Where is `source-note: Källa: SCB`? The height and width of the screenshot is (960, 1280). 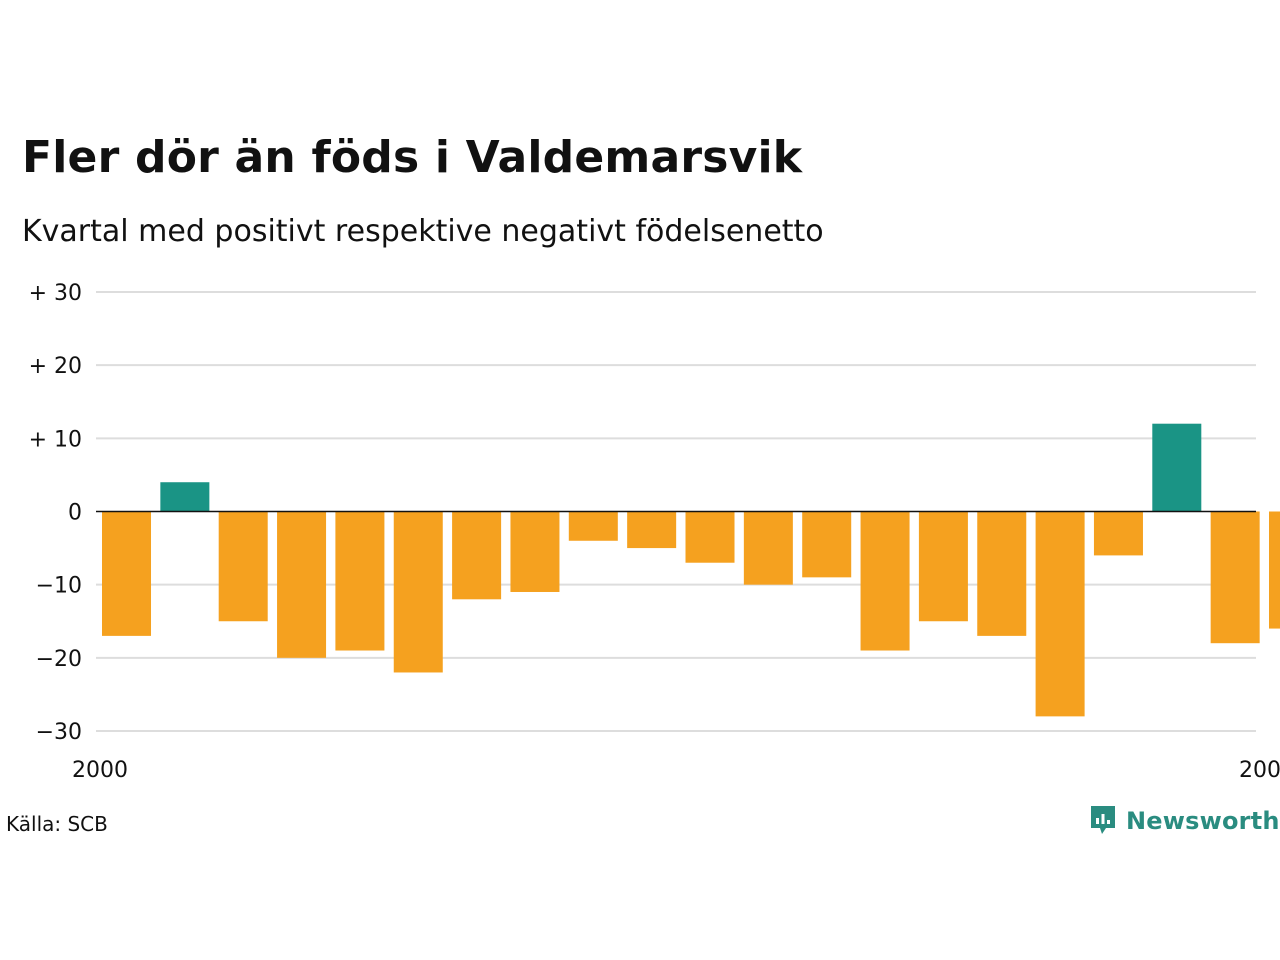 source-note: Källa: SCB is located at coordinates (57, 824).